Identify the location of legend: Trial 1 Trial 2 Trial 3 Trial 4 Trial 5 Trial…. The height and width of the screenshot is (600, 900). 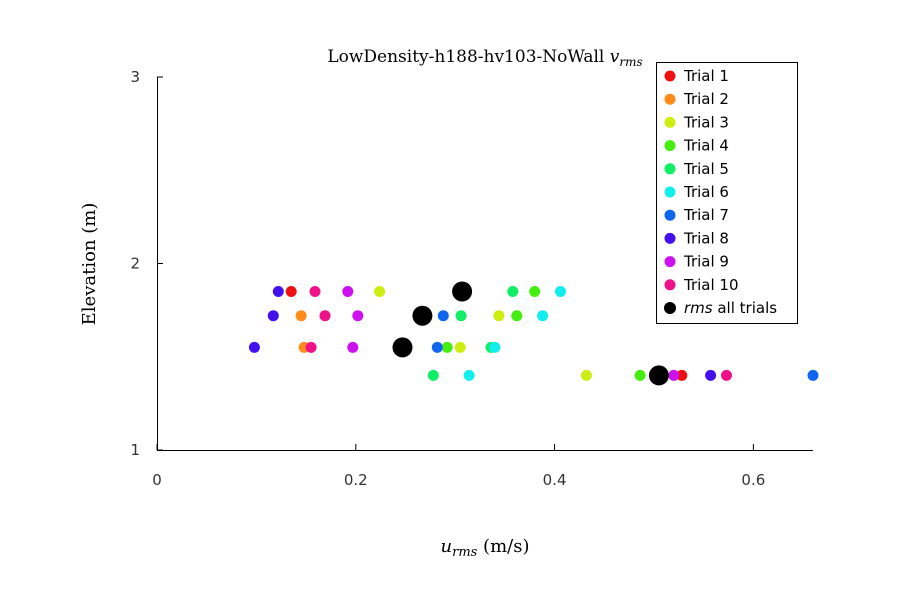
(727, 193).